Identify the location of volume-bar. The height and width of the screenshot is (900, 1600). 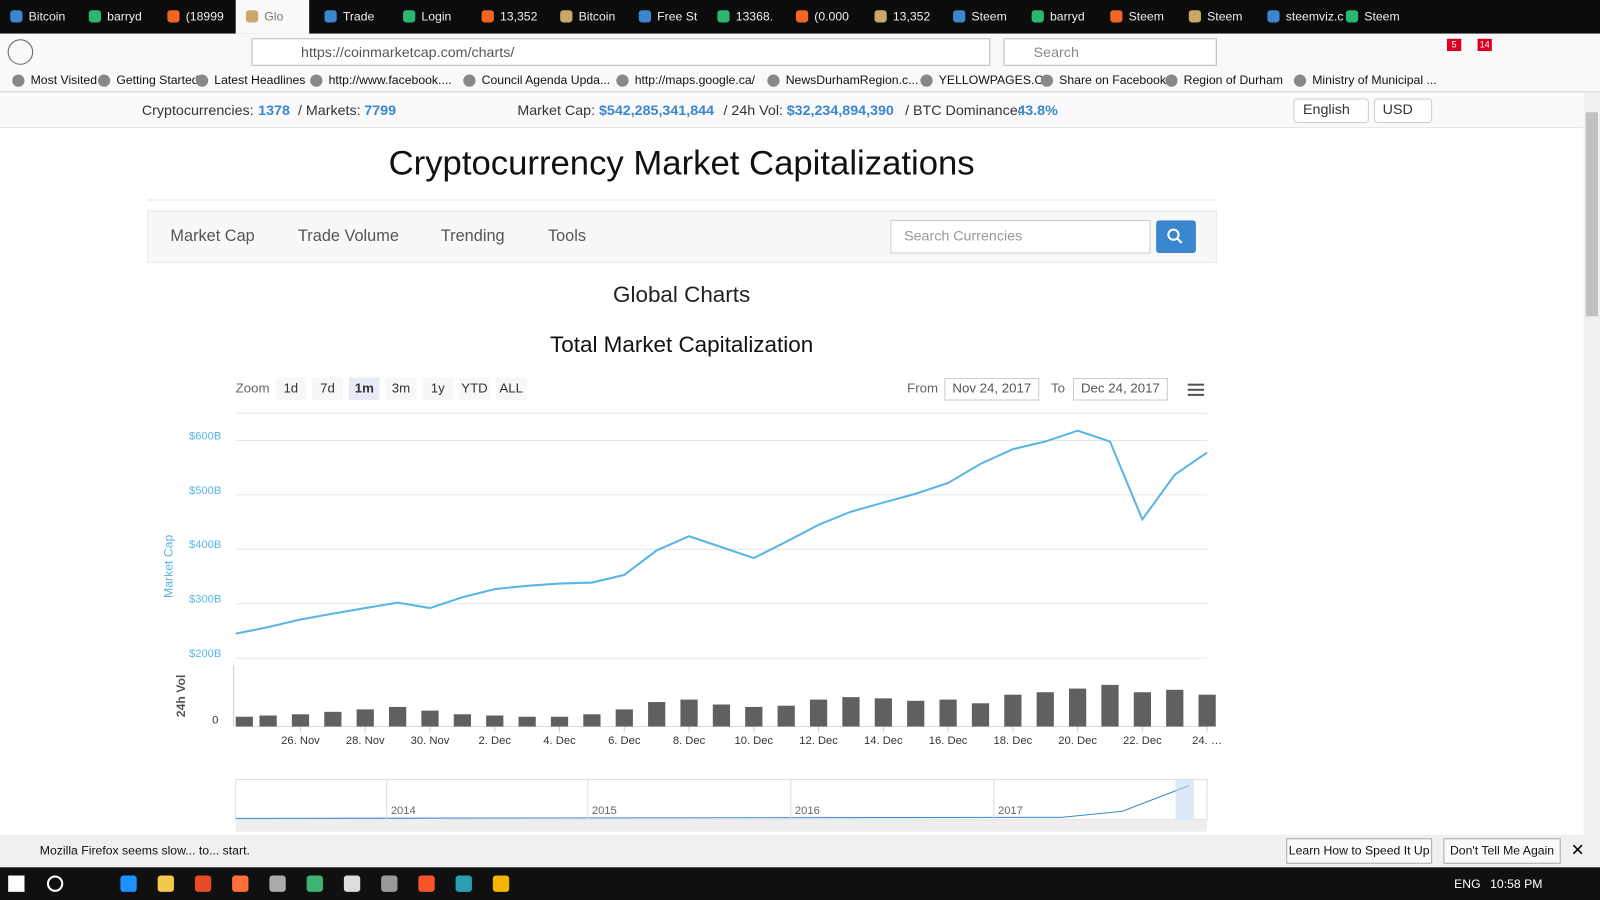
(244, 721).